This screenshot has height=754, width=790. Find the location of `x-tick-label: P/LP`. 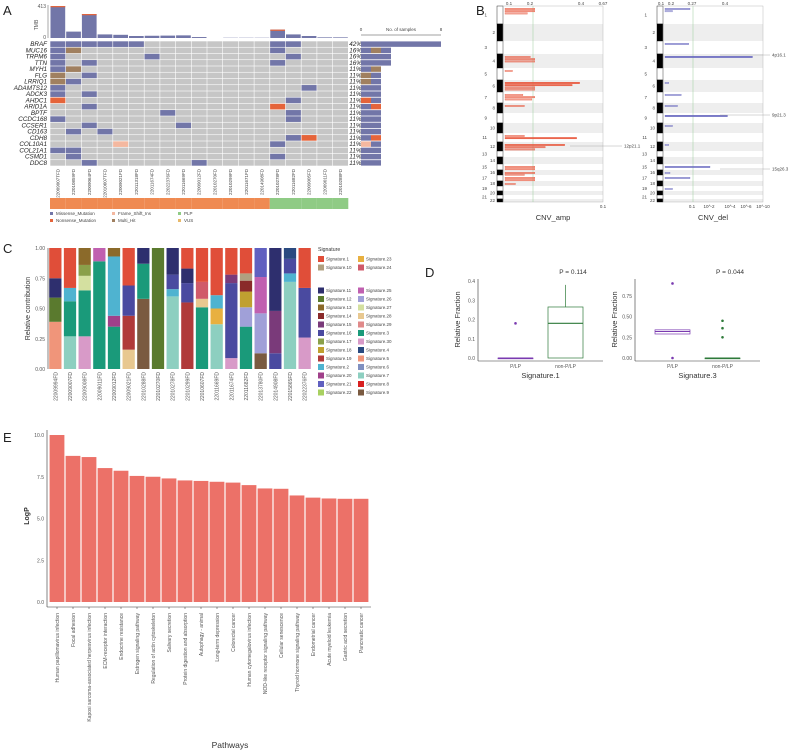

x-tick-label: P/LP is located at coordinates (516, 367).